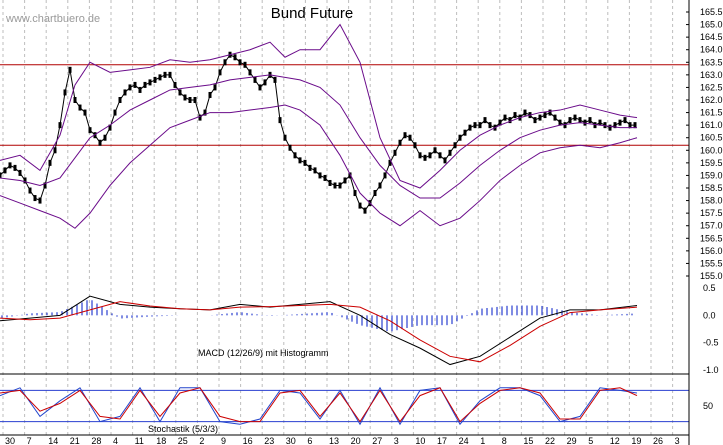 The image size is (723, 445). What do you see at coordinates (711, 163) in the screenshot?
I see `price-tick-label: 159.5` at bounding box center [711, 163].